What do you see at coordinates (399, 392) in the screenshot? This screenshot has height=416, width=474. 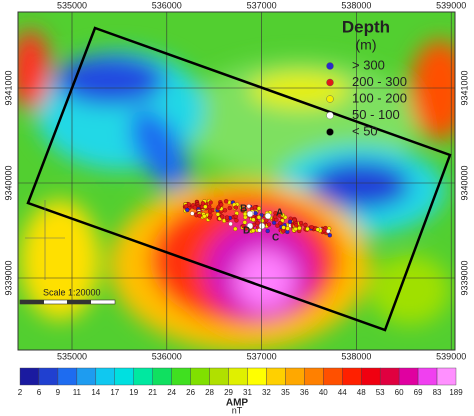 I see `colorbar-label: 60` at bounding box center [399, 392].